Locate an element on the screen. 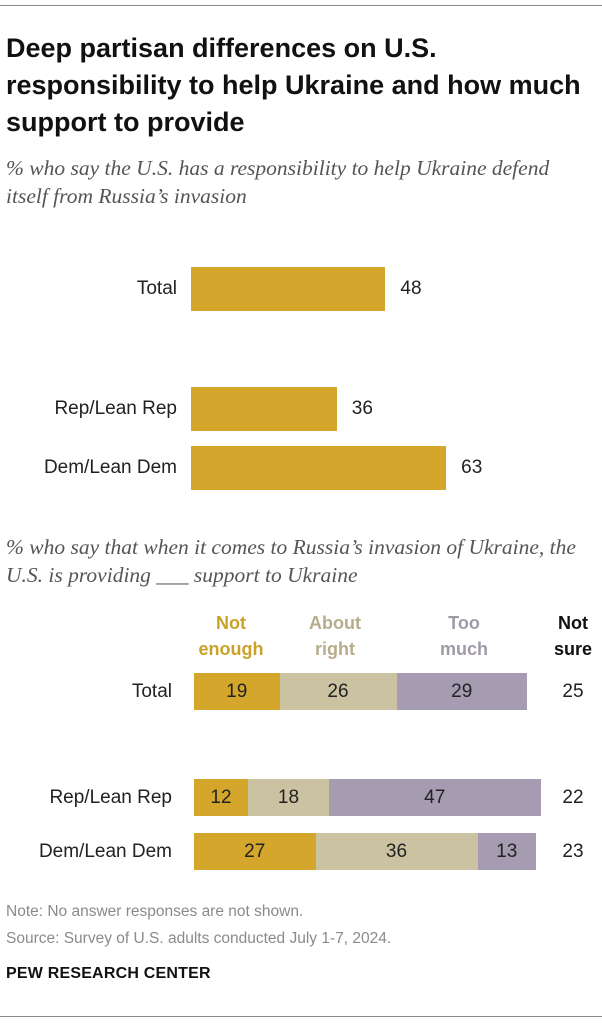 The image size is (602, 1023). chart2-segment: 47 is located at coordinates (435, 797).